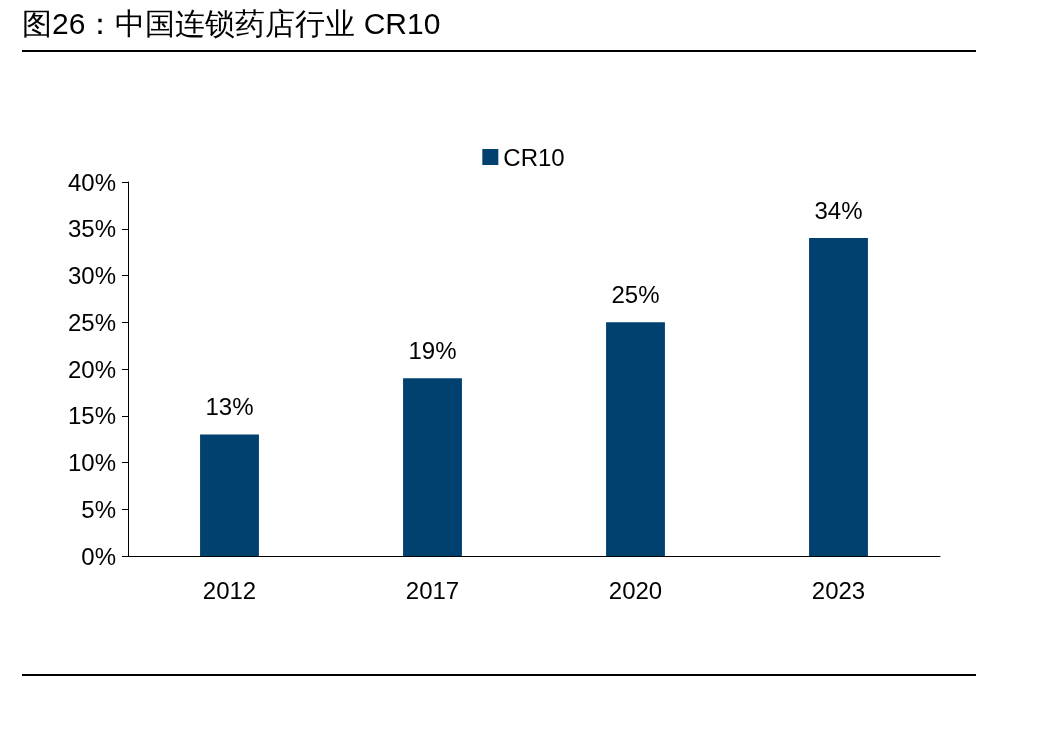  Describe the element at coordinates (432, 590) in the screenshot. I see `x-tick-label: 2017` at that location.